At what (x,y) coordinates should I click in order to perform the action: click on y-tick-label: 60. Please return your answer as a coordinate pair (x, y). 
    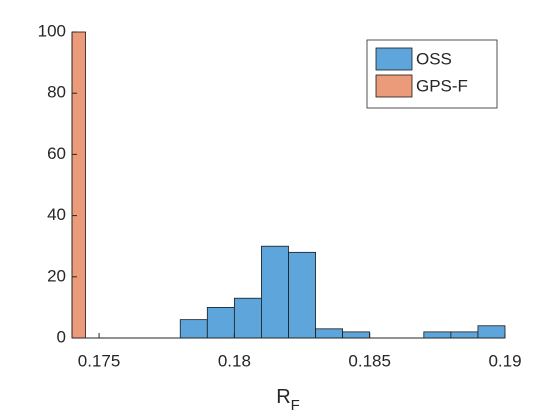
    Looking at the image, I should click on (56, 153).